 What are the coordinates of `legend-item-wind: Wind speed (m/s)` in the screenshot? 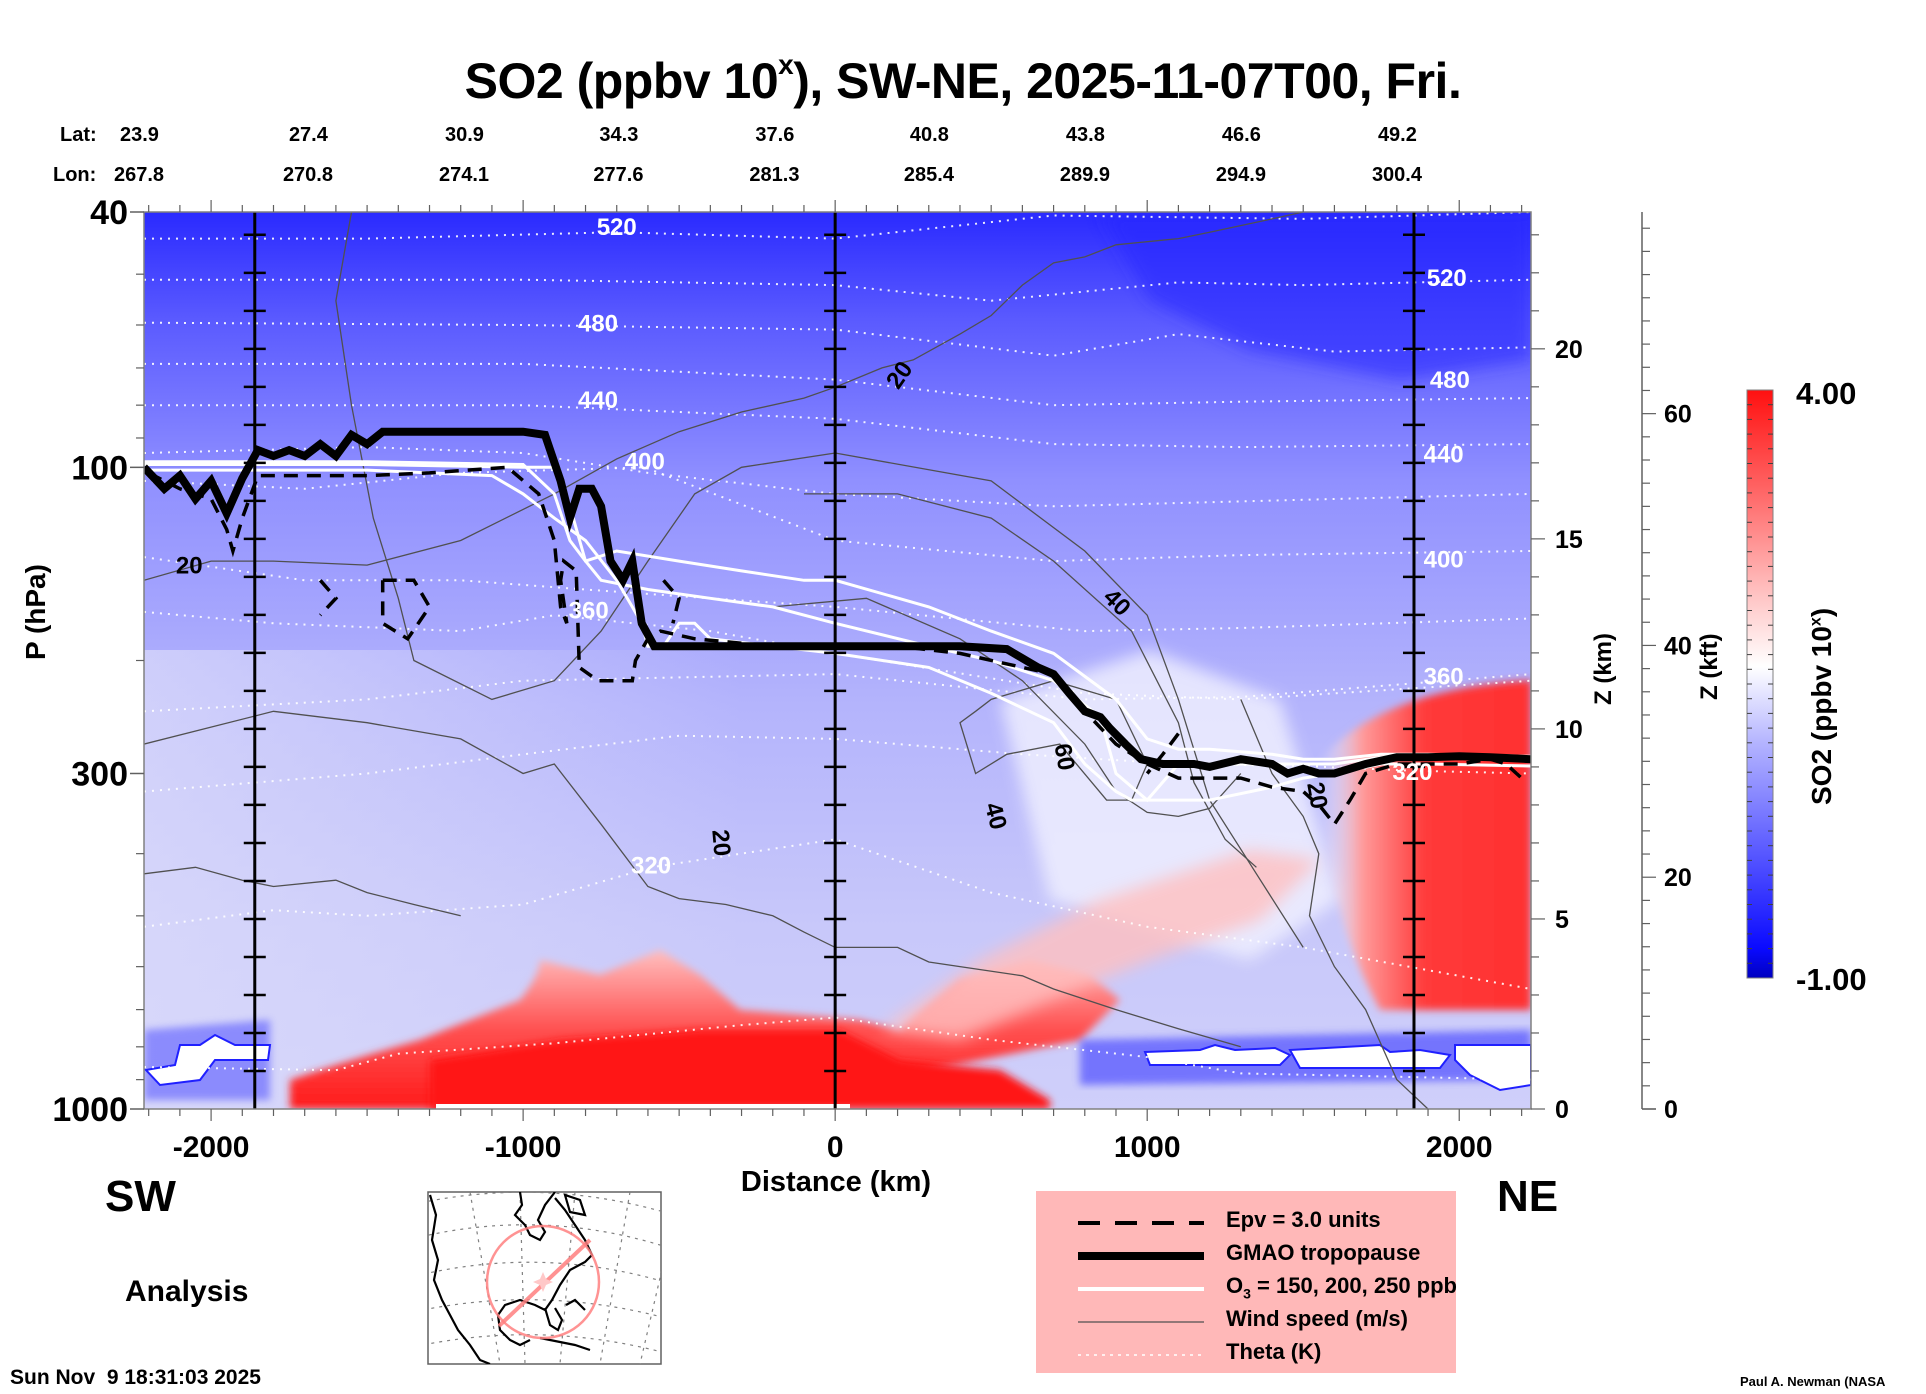 It's located at (1246, 1321).